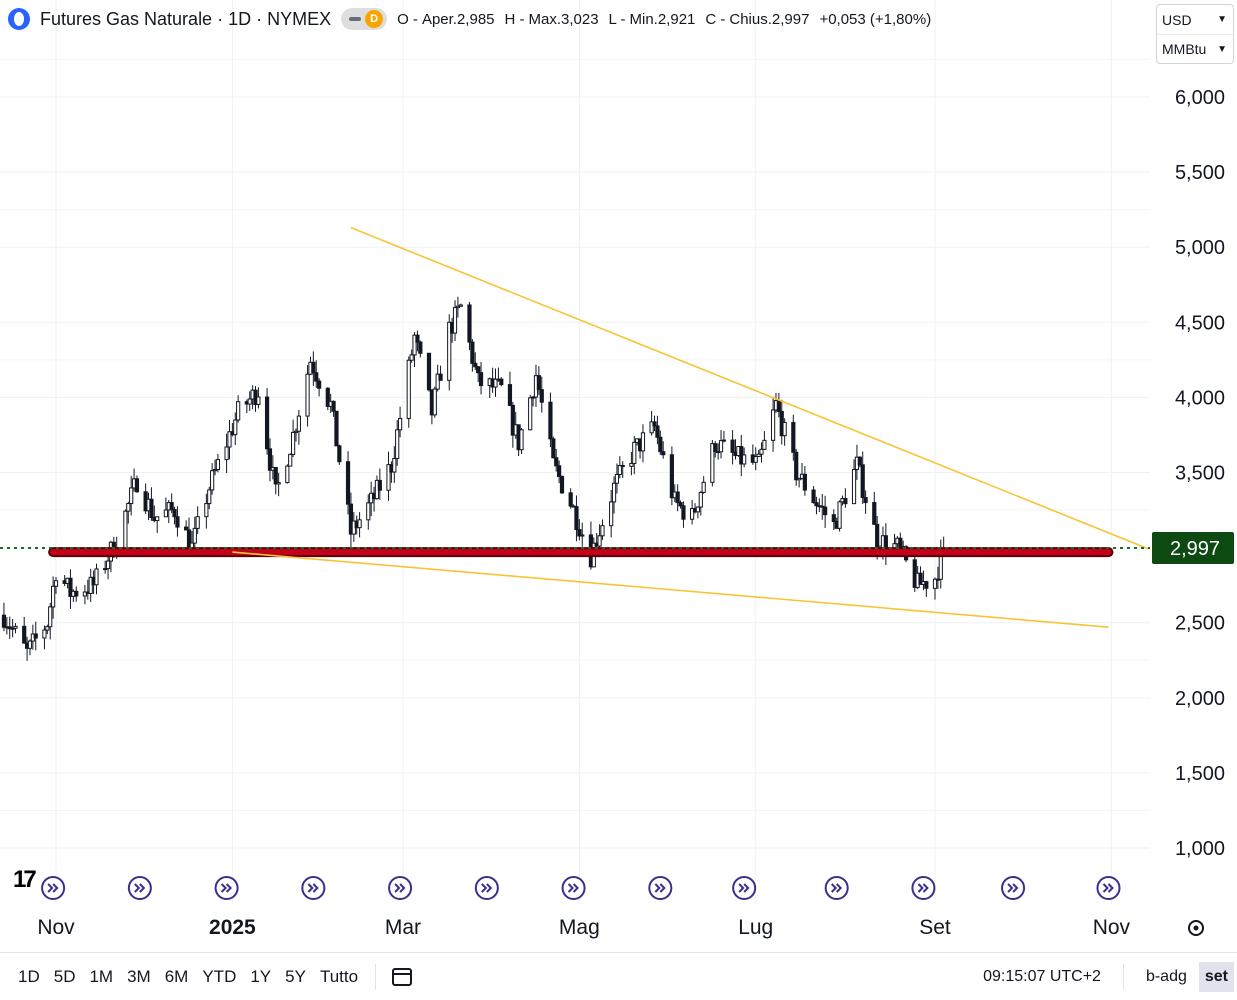 This screenshot has width=1237, height=1000. I want to click on range-3m-button: 3M, so click(139, 976).